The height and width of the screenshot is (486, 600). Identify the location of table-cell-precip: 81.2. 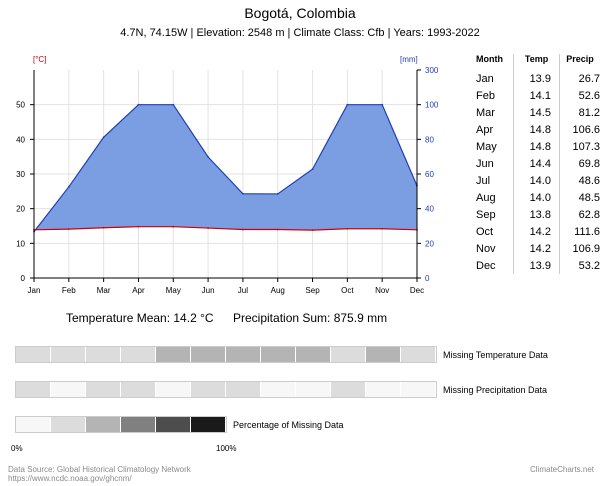
(589, 112).